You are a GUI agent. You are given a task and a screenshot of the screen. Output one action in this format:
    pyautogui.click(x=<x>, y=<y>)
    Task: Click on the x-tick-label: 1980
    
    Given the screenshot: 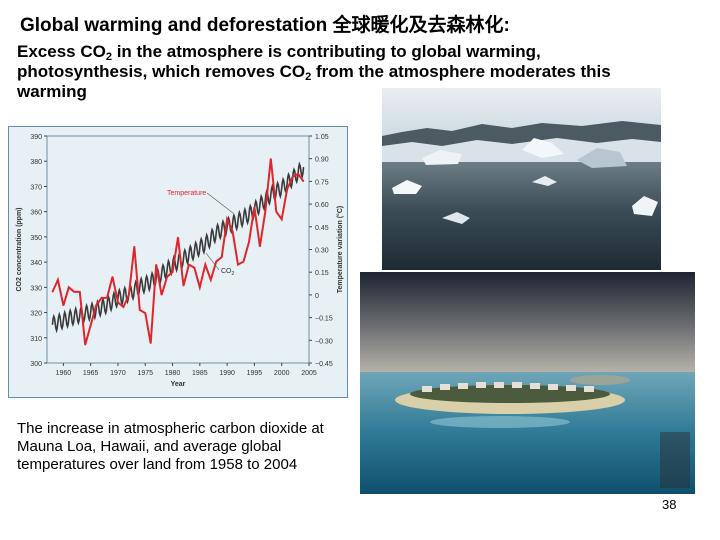 What is the action you would take?
    pyautogui.click(x=173, y=373)
    